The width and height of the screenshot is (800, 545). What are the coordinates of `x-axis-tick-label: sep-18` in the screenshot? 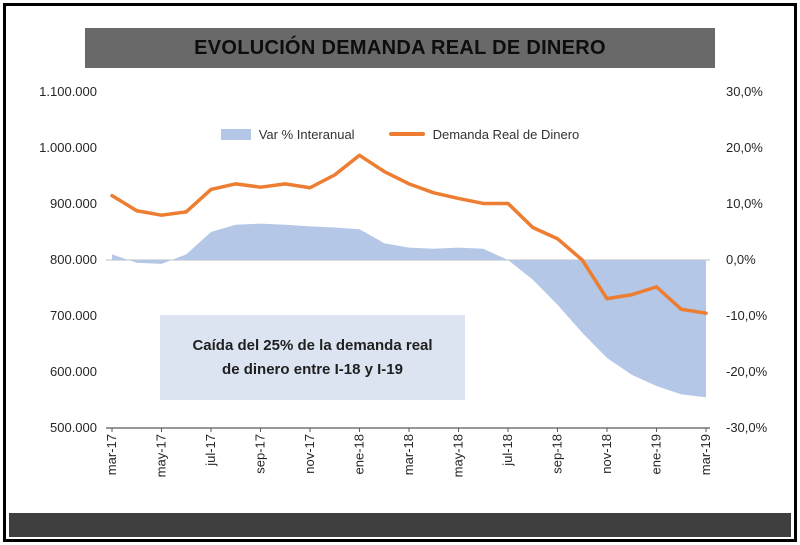 It's located at (557, 454).